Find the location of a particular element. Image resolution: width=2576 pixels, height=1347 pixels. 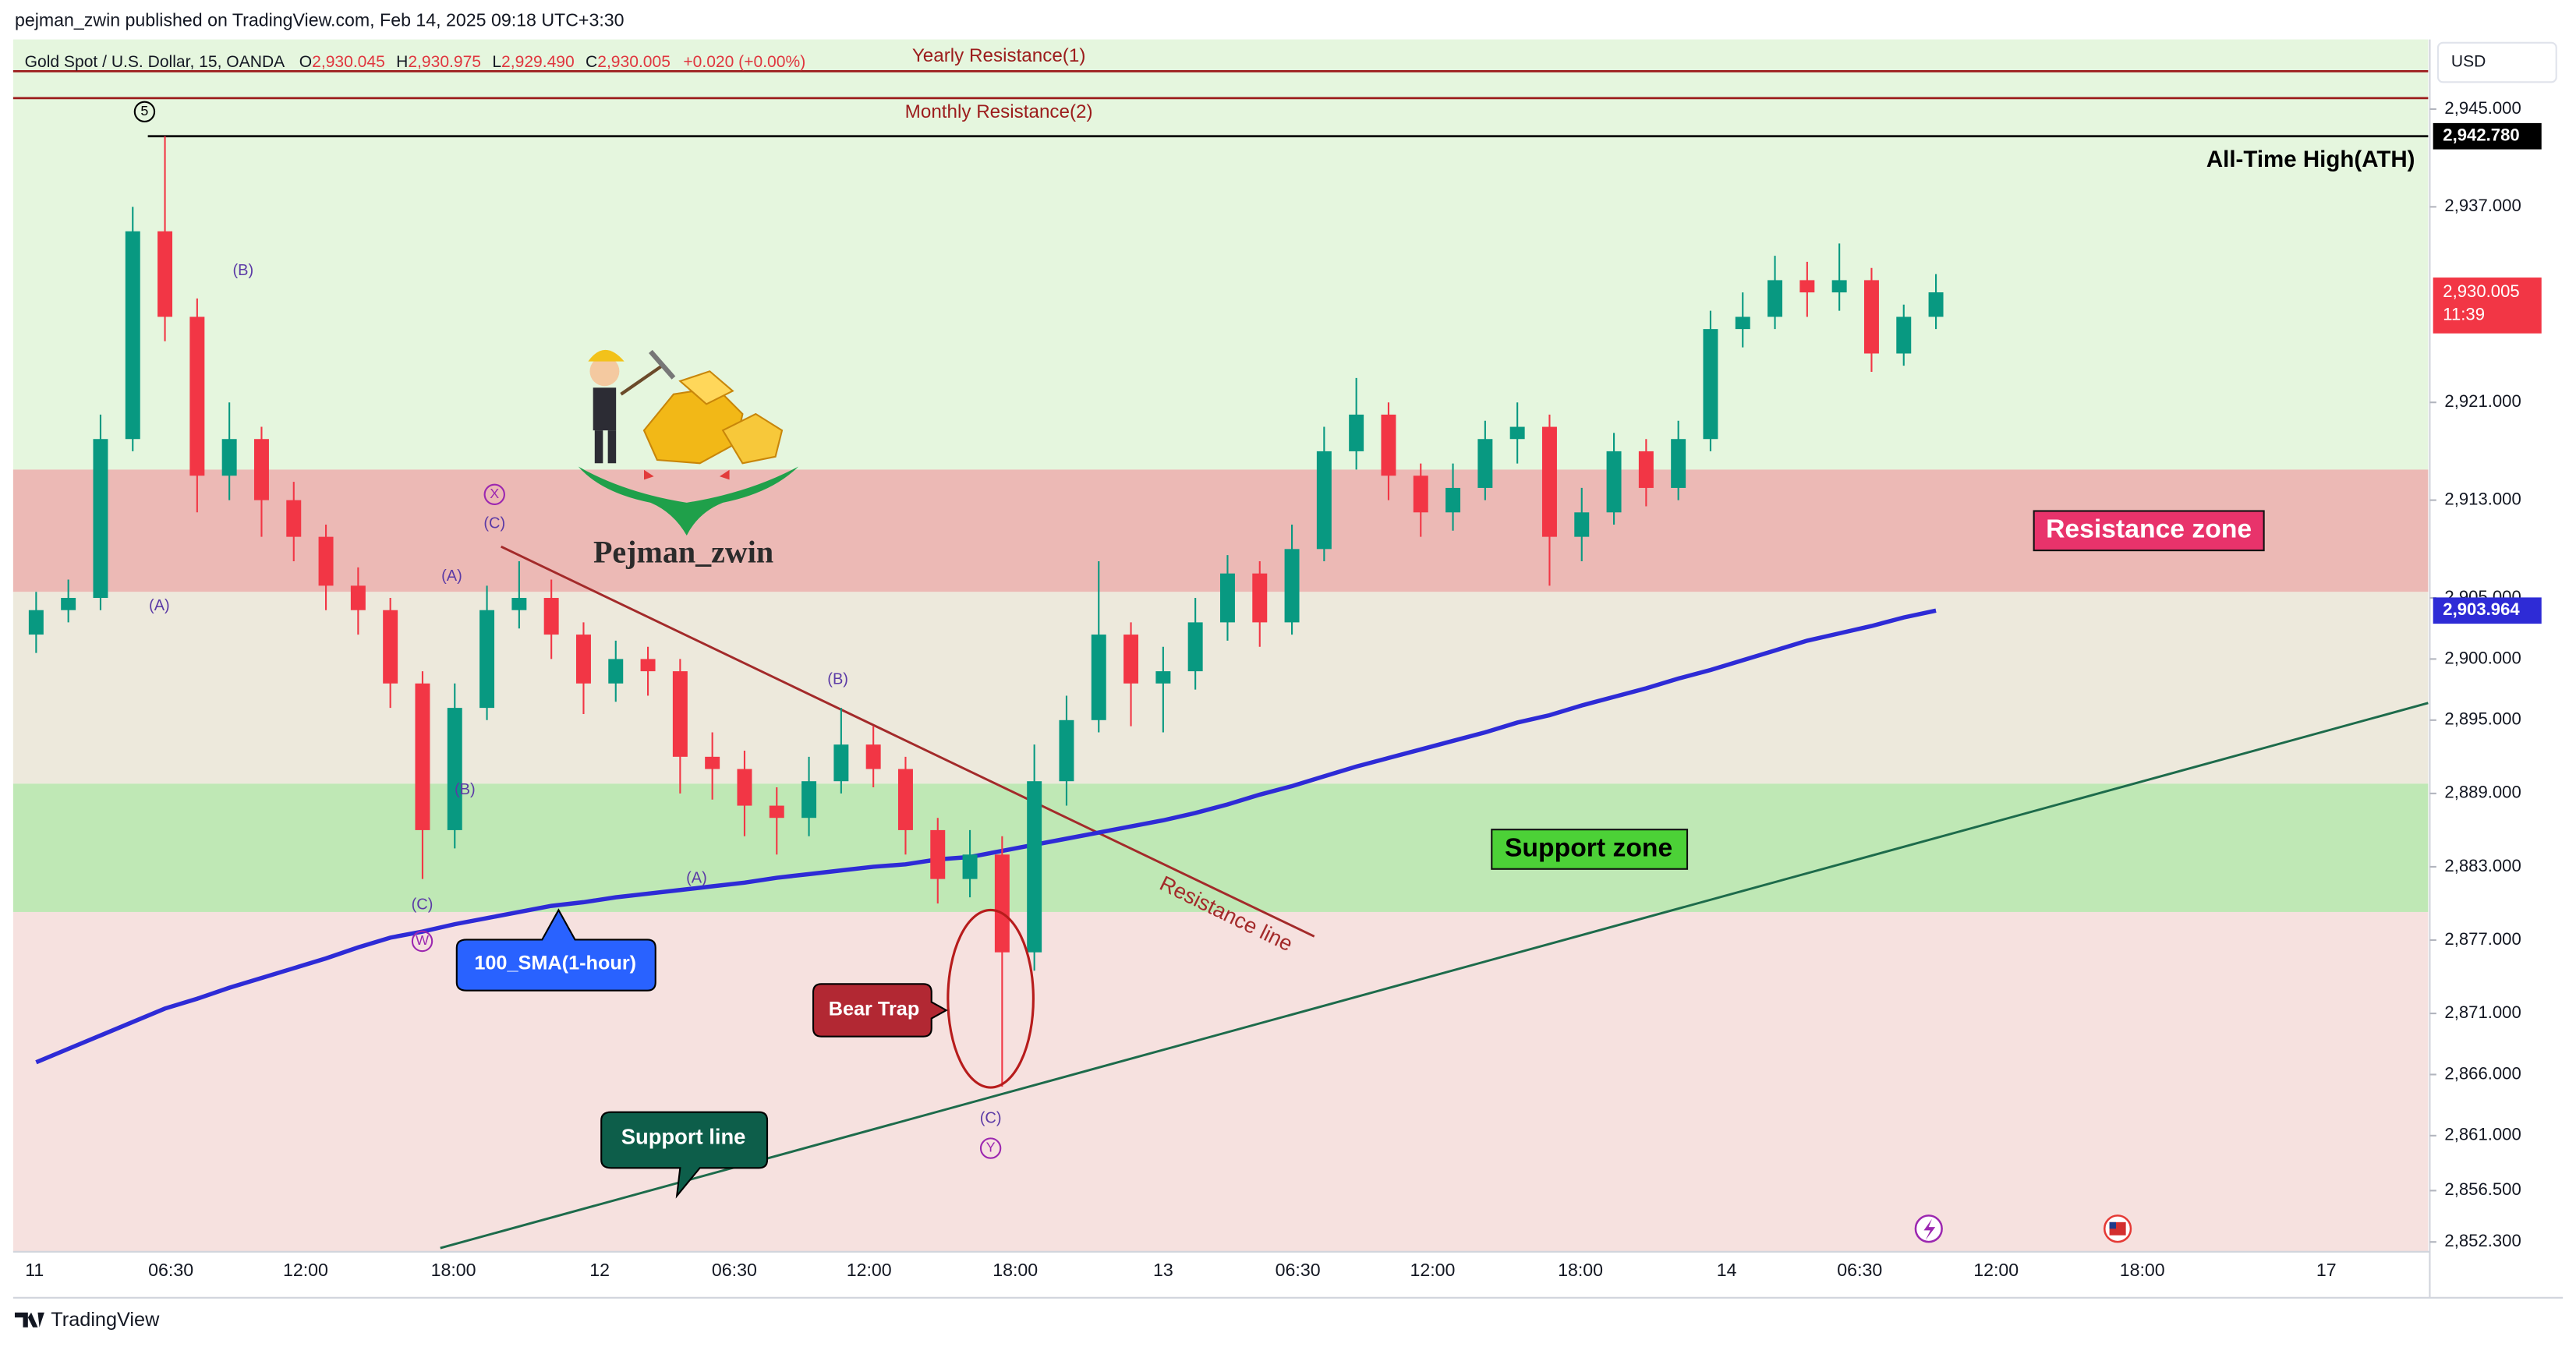

trendline is located at coordinates (908, 741).